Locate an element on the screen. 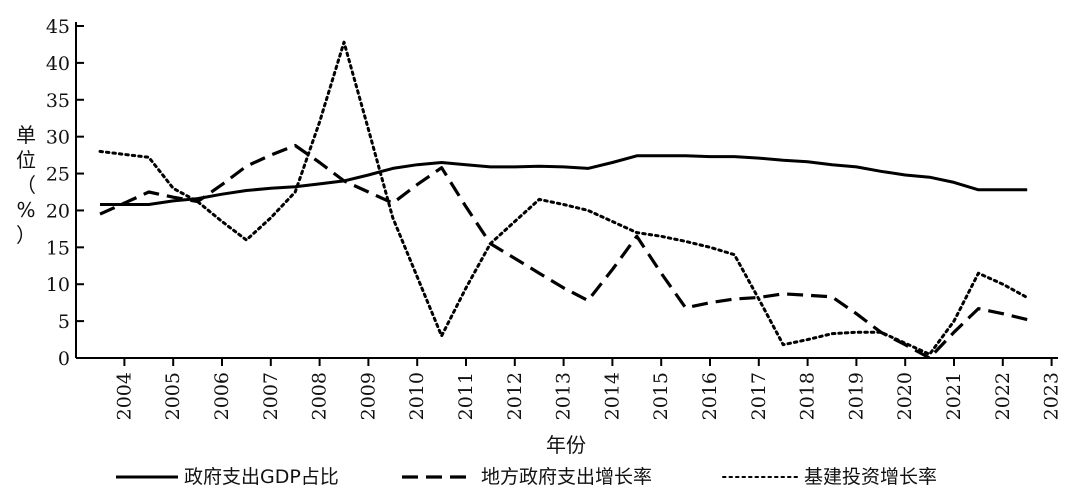  x-tick-label: 2004 is located at coordinates (124, 396).